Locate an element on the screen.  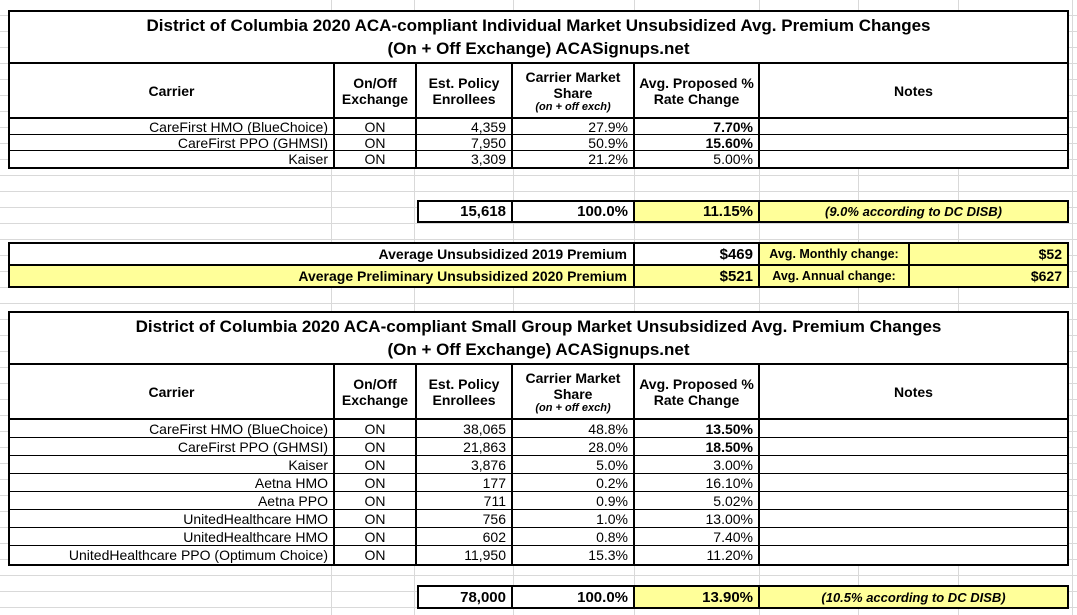
cell-market-share: 1.0% is located at coordinates (574, 519).